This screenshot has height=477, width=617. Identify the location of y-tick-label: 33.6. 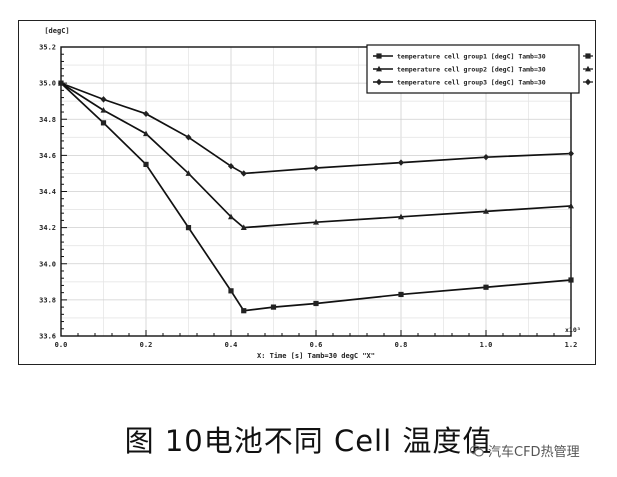
(47, 337).